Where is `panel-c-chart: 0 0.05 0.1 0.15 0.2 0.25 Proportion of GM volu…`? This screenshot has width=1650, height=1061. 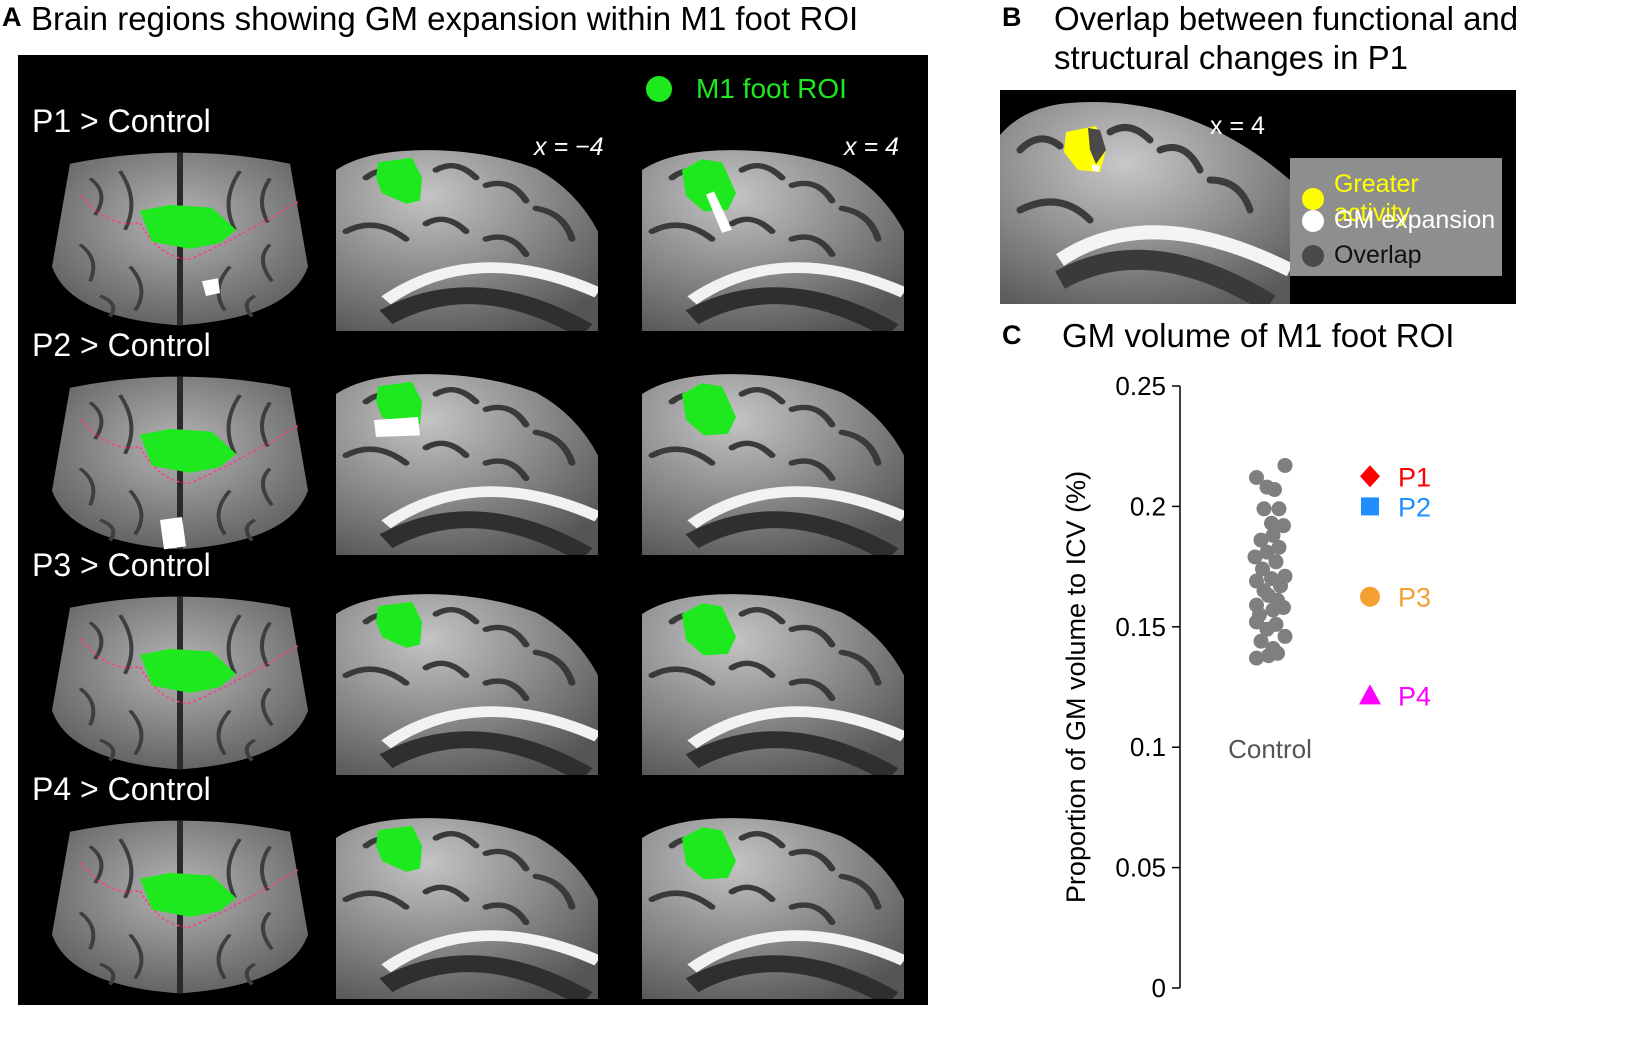 panel-c-chart: 0 0.05 0.1 0.15 0.2 0.25 Proportion of GM volu… is located at coordinates (1246, 687).